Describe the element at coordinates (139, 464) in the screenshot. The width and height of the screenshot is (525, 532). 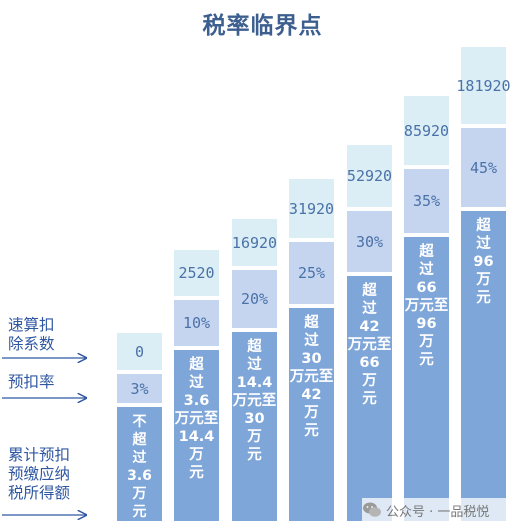
I see `income-range-bar: 不 超 过 3.6 万 元` at that location.